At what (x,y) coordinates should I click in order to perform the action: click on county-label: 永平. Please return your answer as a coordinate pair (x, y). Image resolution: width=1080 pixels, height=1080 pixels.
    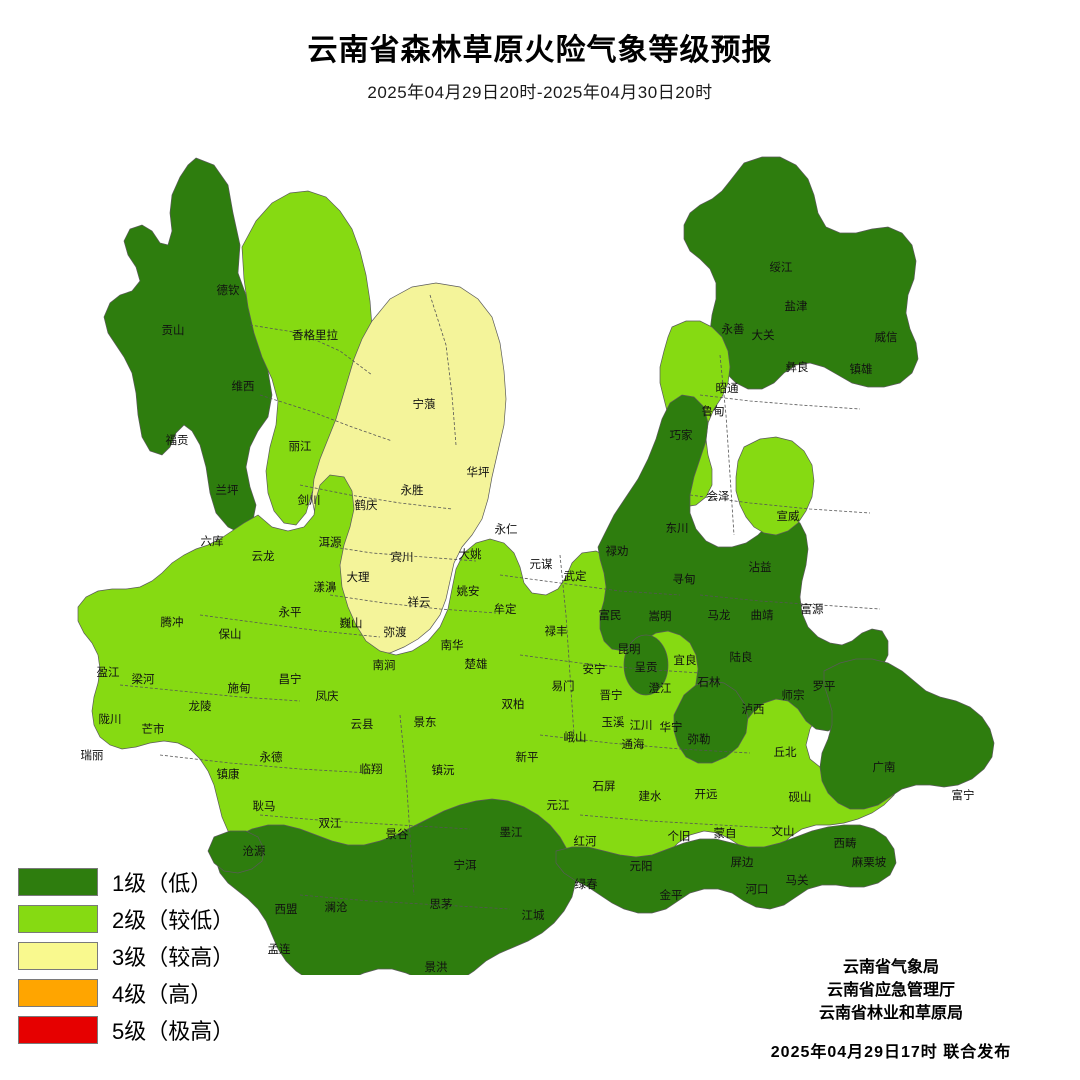
    Looking at the image, I should click on (290, 612).